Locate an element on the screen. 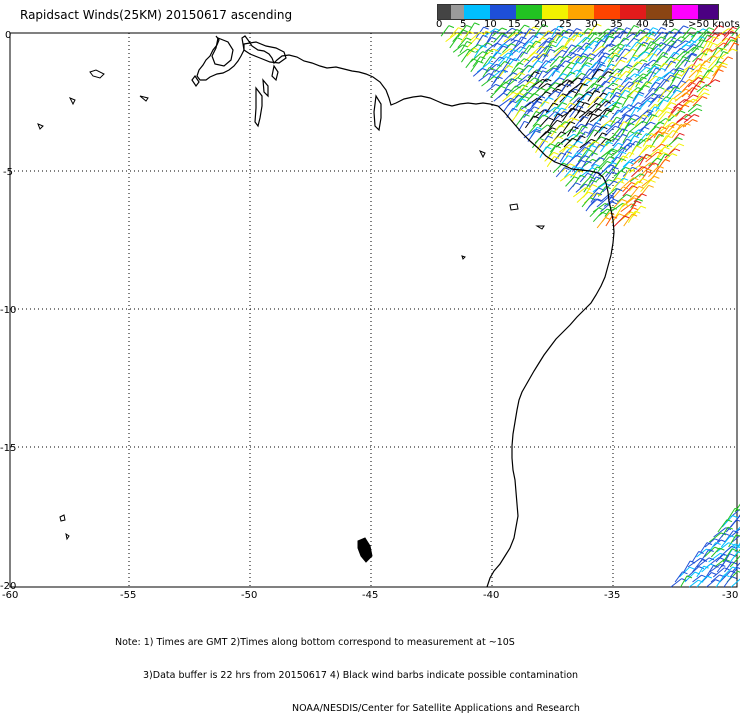  lat-labels: 0 -5 -10 -15 -20 is located at coordinates (8, 311).